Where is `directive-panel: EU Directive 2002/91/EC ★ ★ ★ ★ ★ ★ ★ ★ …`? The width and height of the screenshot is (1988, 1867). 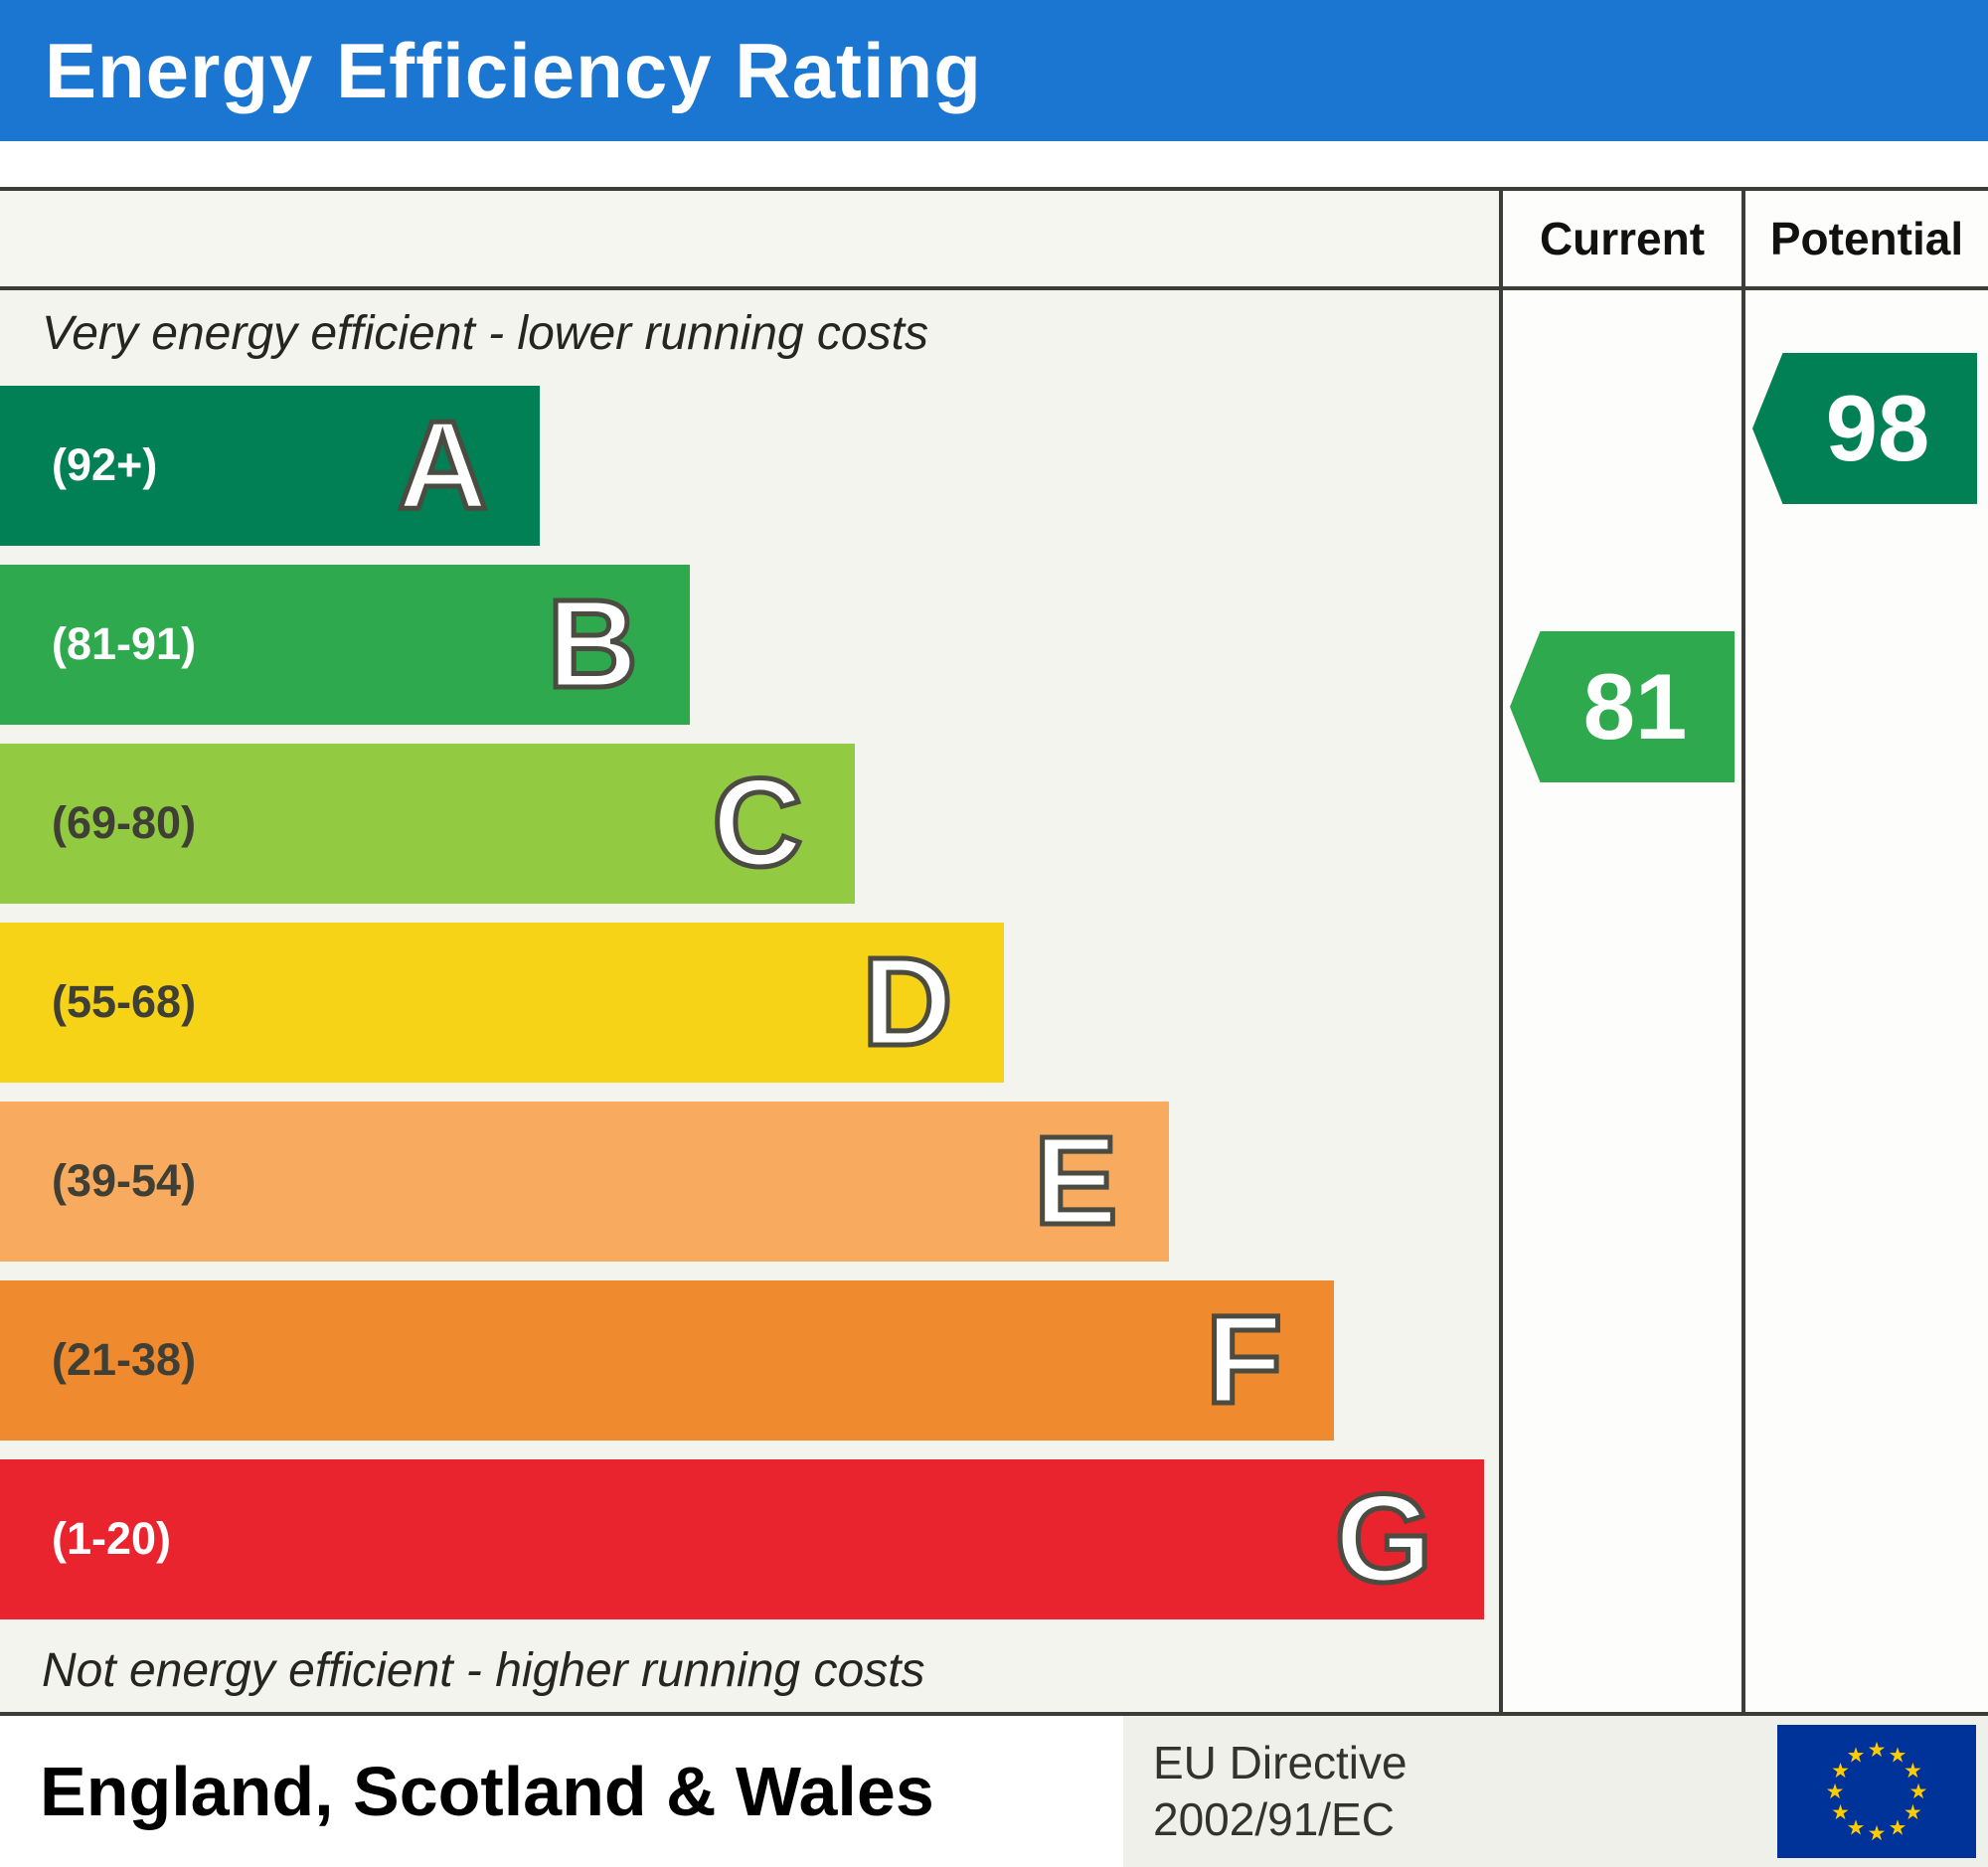 directive-panel: EU Directive 2002/91/EC ★ ★ ★ ★ ★ ★ ★ ★ … is located at coordinates (1555, 1791).